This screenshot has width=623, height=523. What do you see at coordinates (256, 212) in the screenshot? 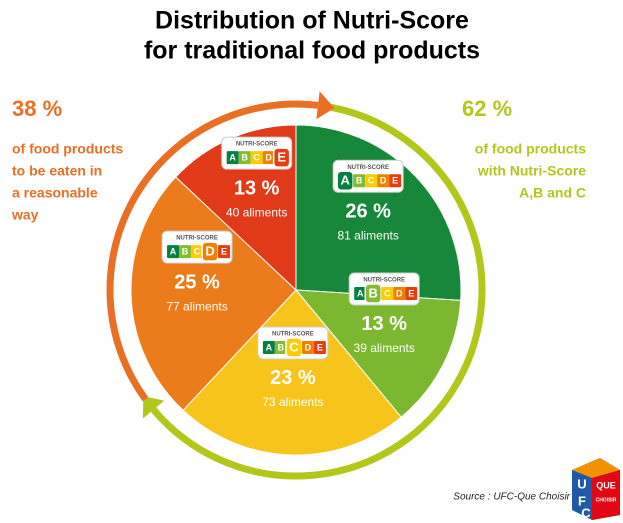
I see `count-label: 40 aliments` at bounding box center [256, 212].